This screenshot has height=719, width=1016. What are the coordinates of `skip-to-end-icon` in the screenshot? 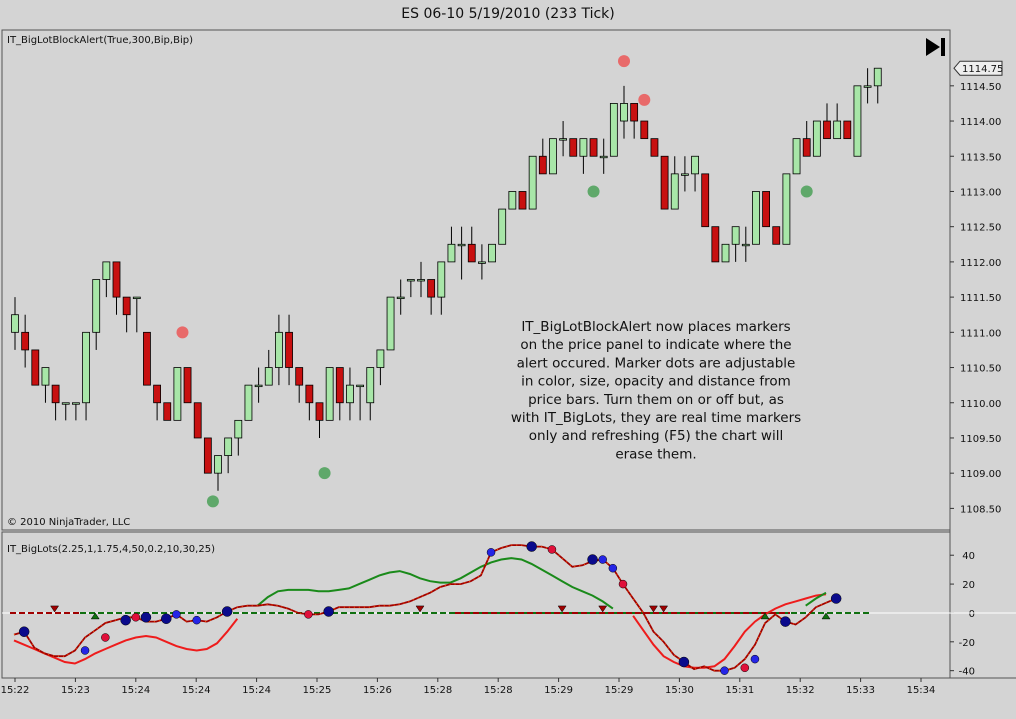 It's located at (935, 47).